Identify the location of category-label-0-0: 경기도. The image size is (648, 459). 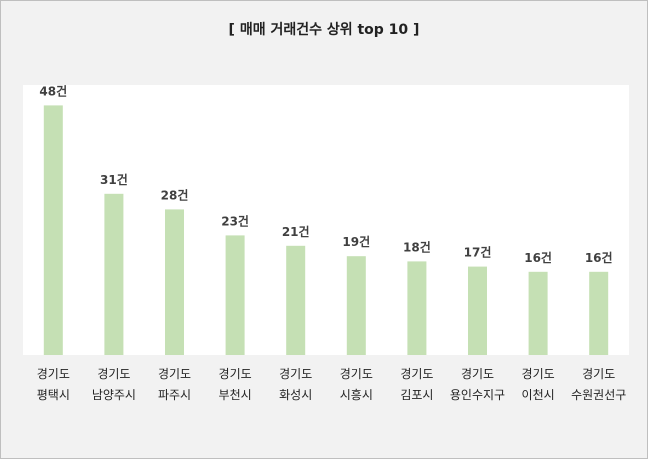
(53, 374).